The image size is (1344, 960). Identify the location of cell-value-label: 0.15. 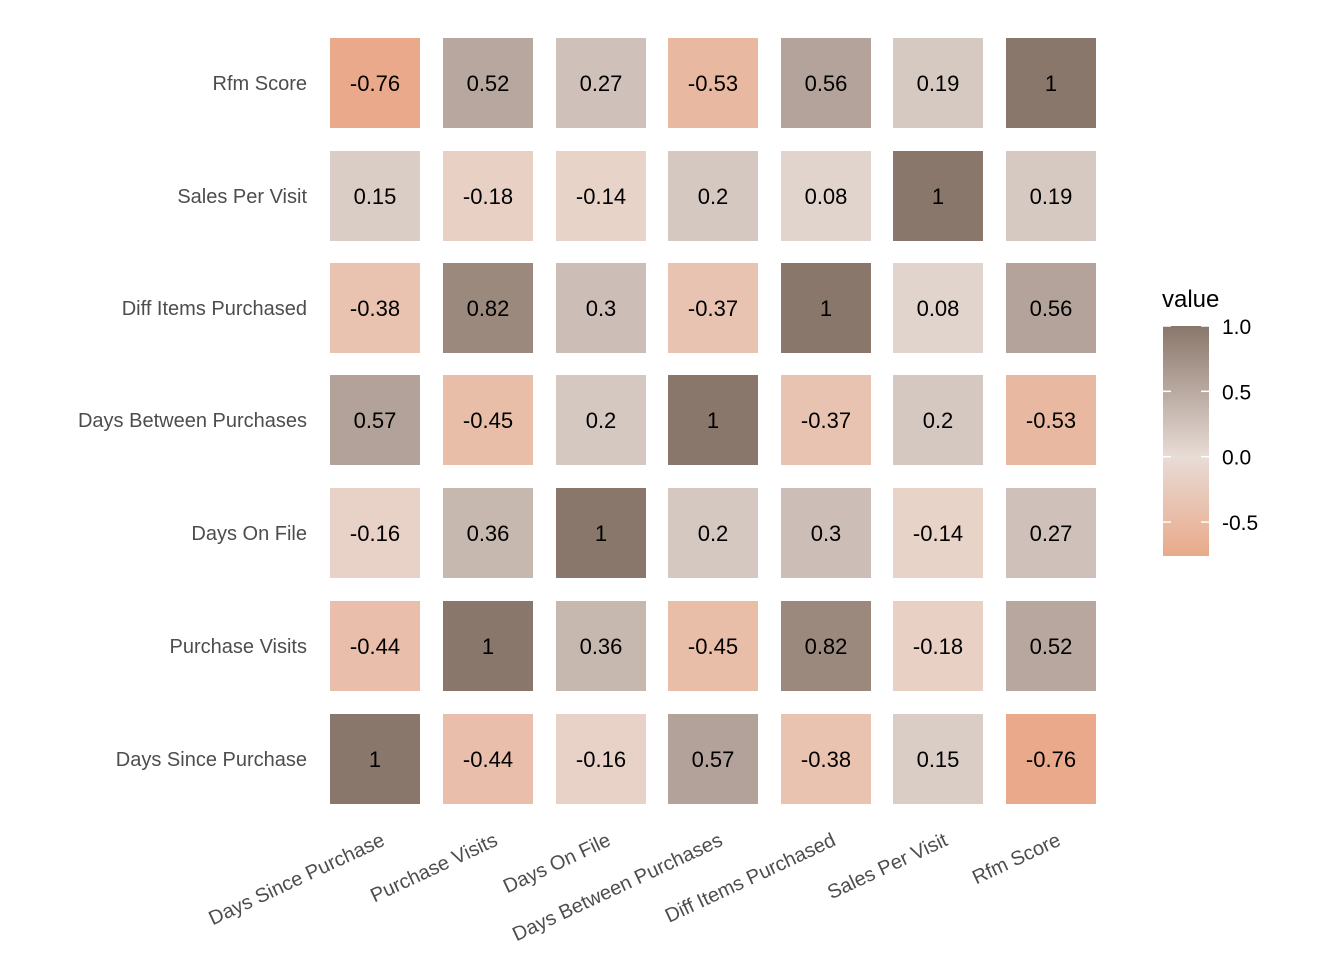
(375, 196).